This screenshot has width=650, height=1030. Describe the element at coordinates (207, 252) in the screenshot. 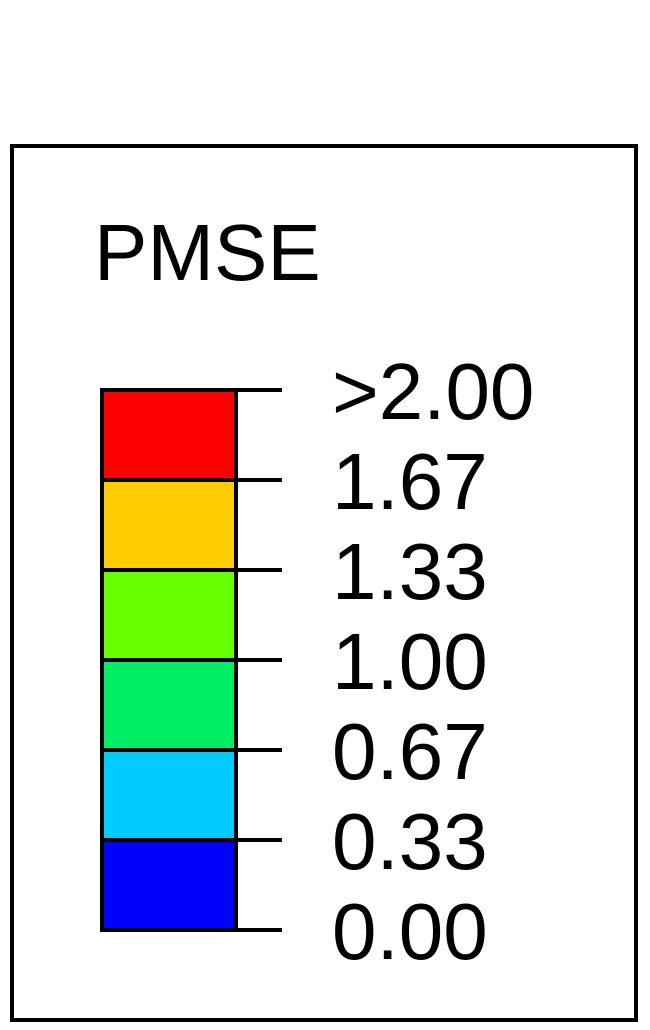

I see `legend-title: PMSE` at that location.